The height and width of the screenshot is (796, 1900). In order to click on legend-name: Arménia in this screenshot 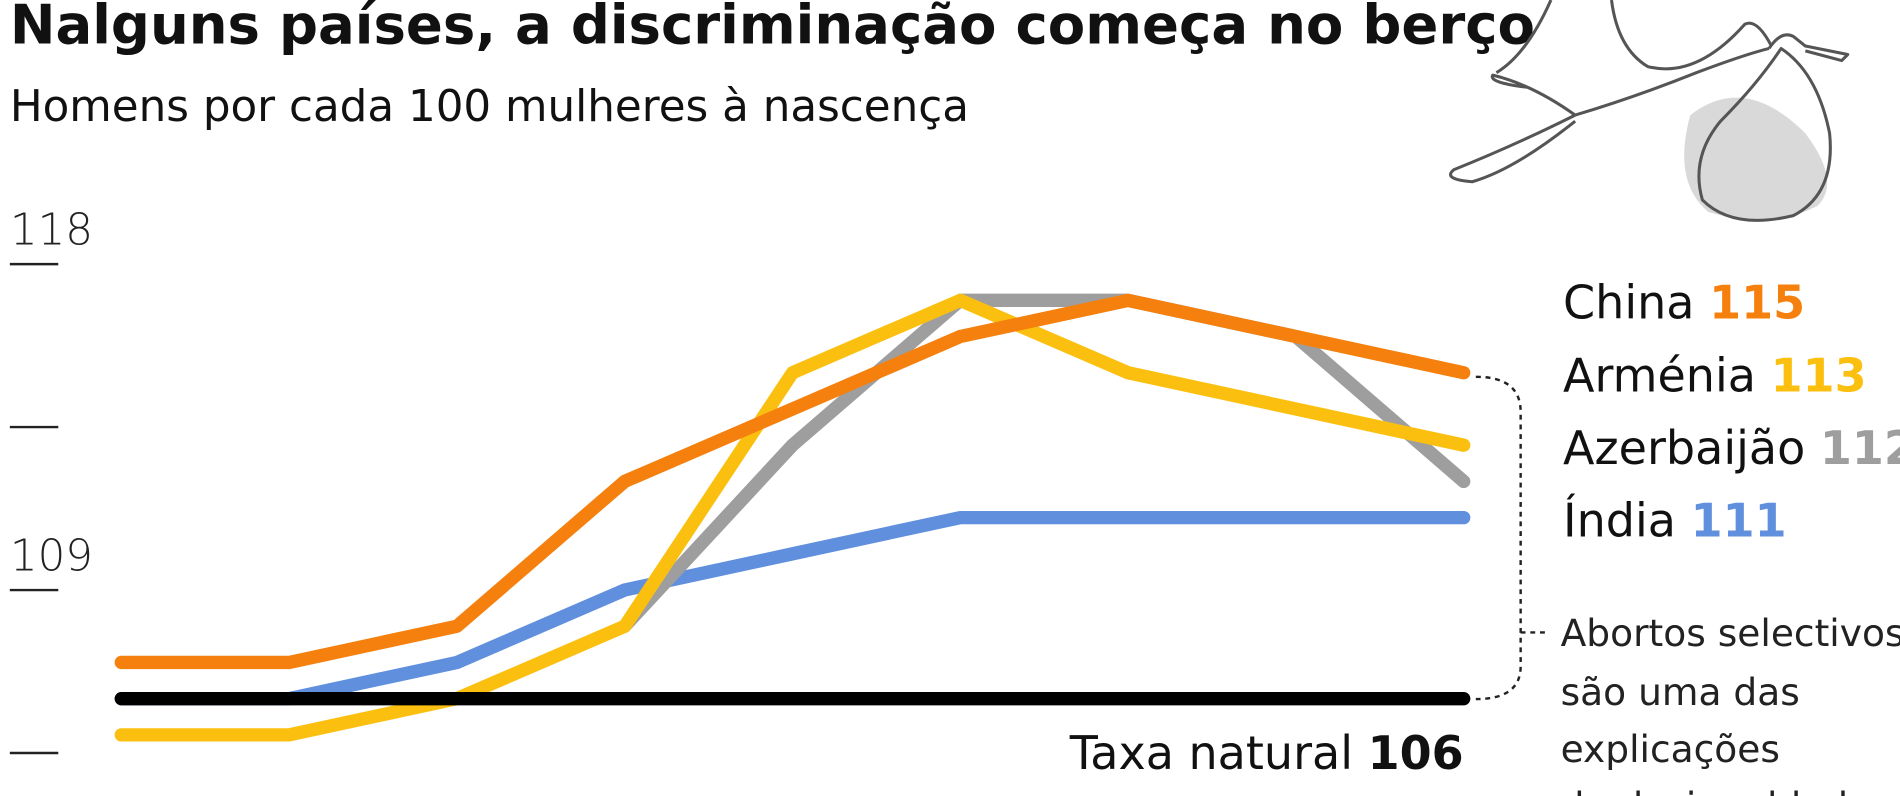, I will do `click(1659, 375)`.